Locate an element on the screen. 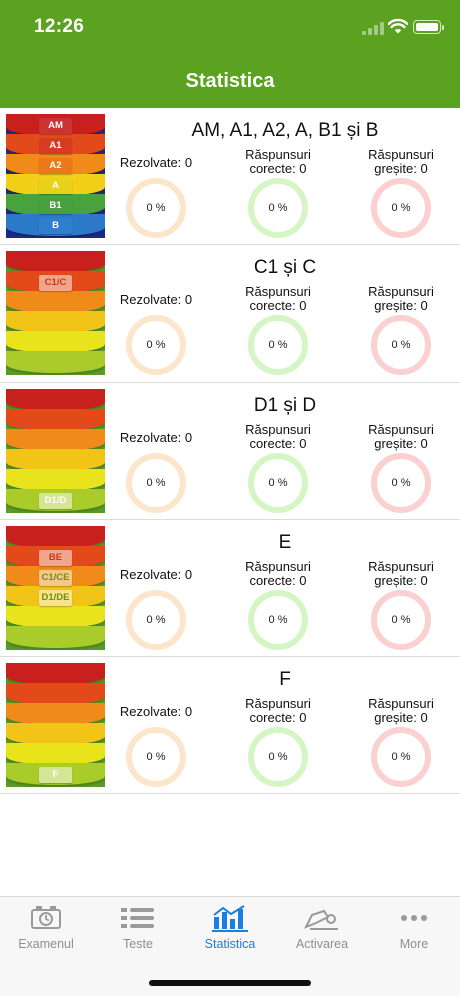 The width and height of the screenshot is (460, 996). tab-bar: Examenul Teste Statistica Activarea More is located at coordinates (230, 946).